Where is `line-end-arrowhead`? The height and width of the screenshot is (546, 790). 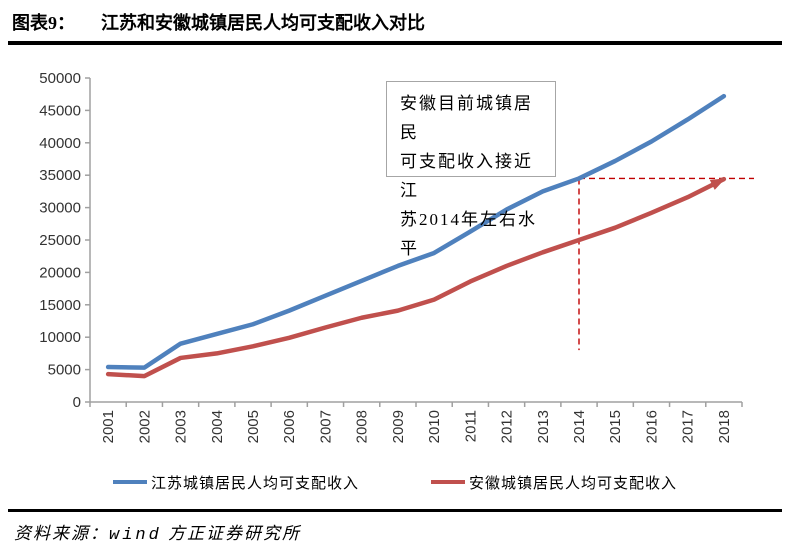 line-end-arrowhead is located at coordinates (717, 184).